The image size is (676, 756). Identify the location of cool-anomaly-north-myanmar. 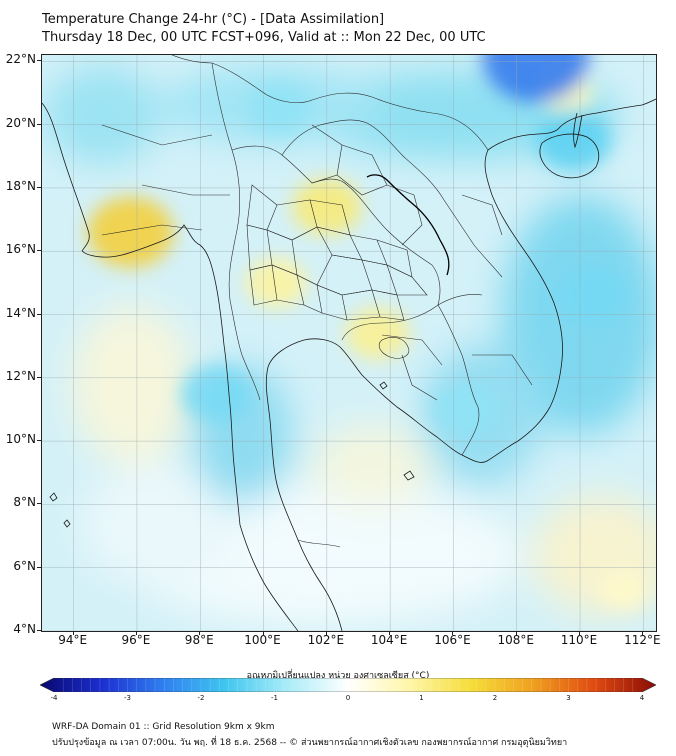
(279, 108).